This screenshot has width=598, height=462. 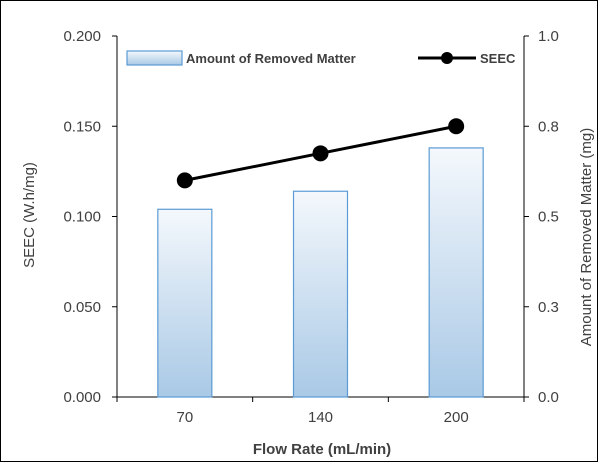 I want to click on legend-swatch-bar, so click(x=154, y=58).